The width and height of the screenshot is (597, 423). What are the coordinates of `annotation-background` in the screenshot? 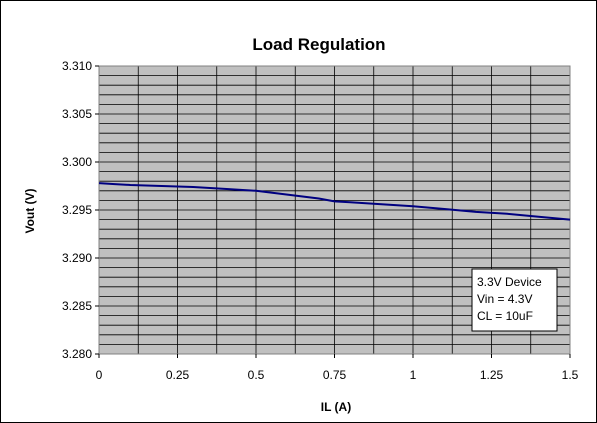 It's located at (514, 300).